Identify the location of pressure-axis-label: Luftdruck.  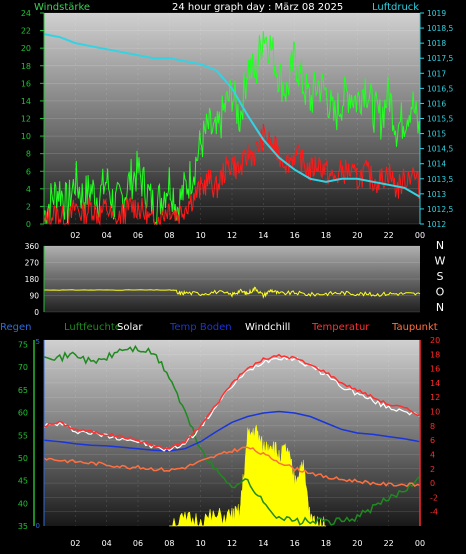
(395, 7).